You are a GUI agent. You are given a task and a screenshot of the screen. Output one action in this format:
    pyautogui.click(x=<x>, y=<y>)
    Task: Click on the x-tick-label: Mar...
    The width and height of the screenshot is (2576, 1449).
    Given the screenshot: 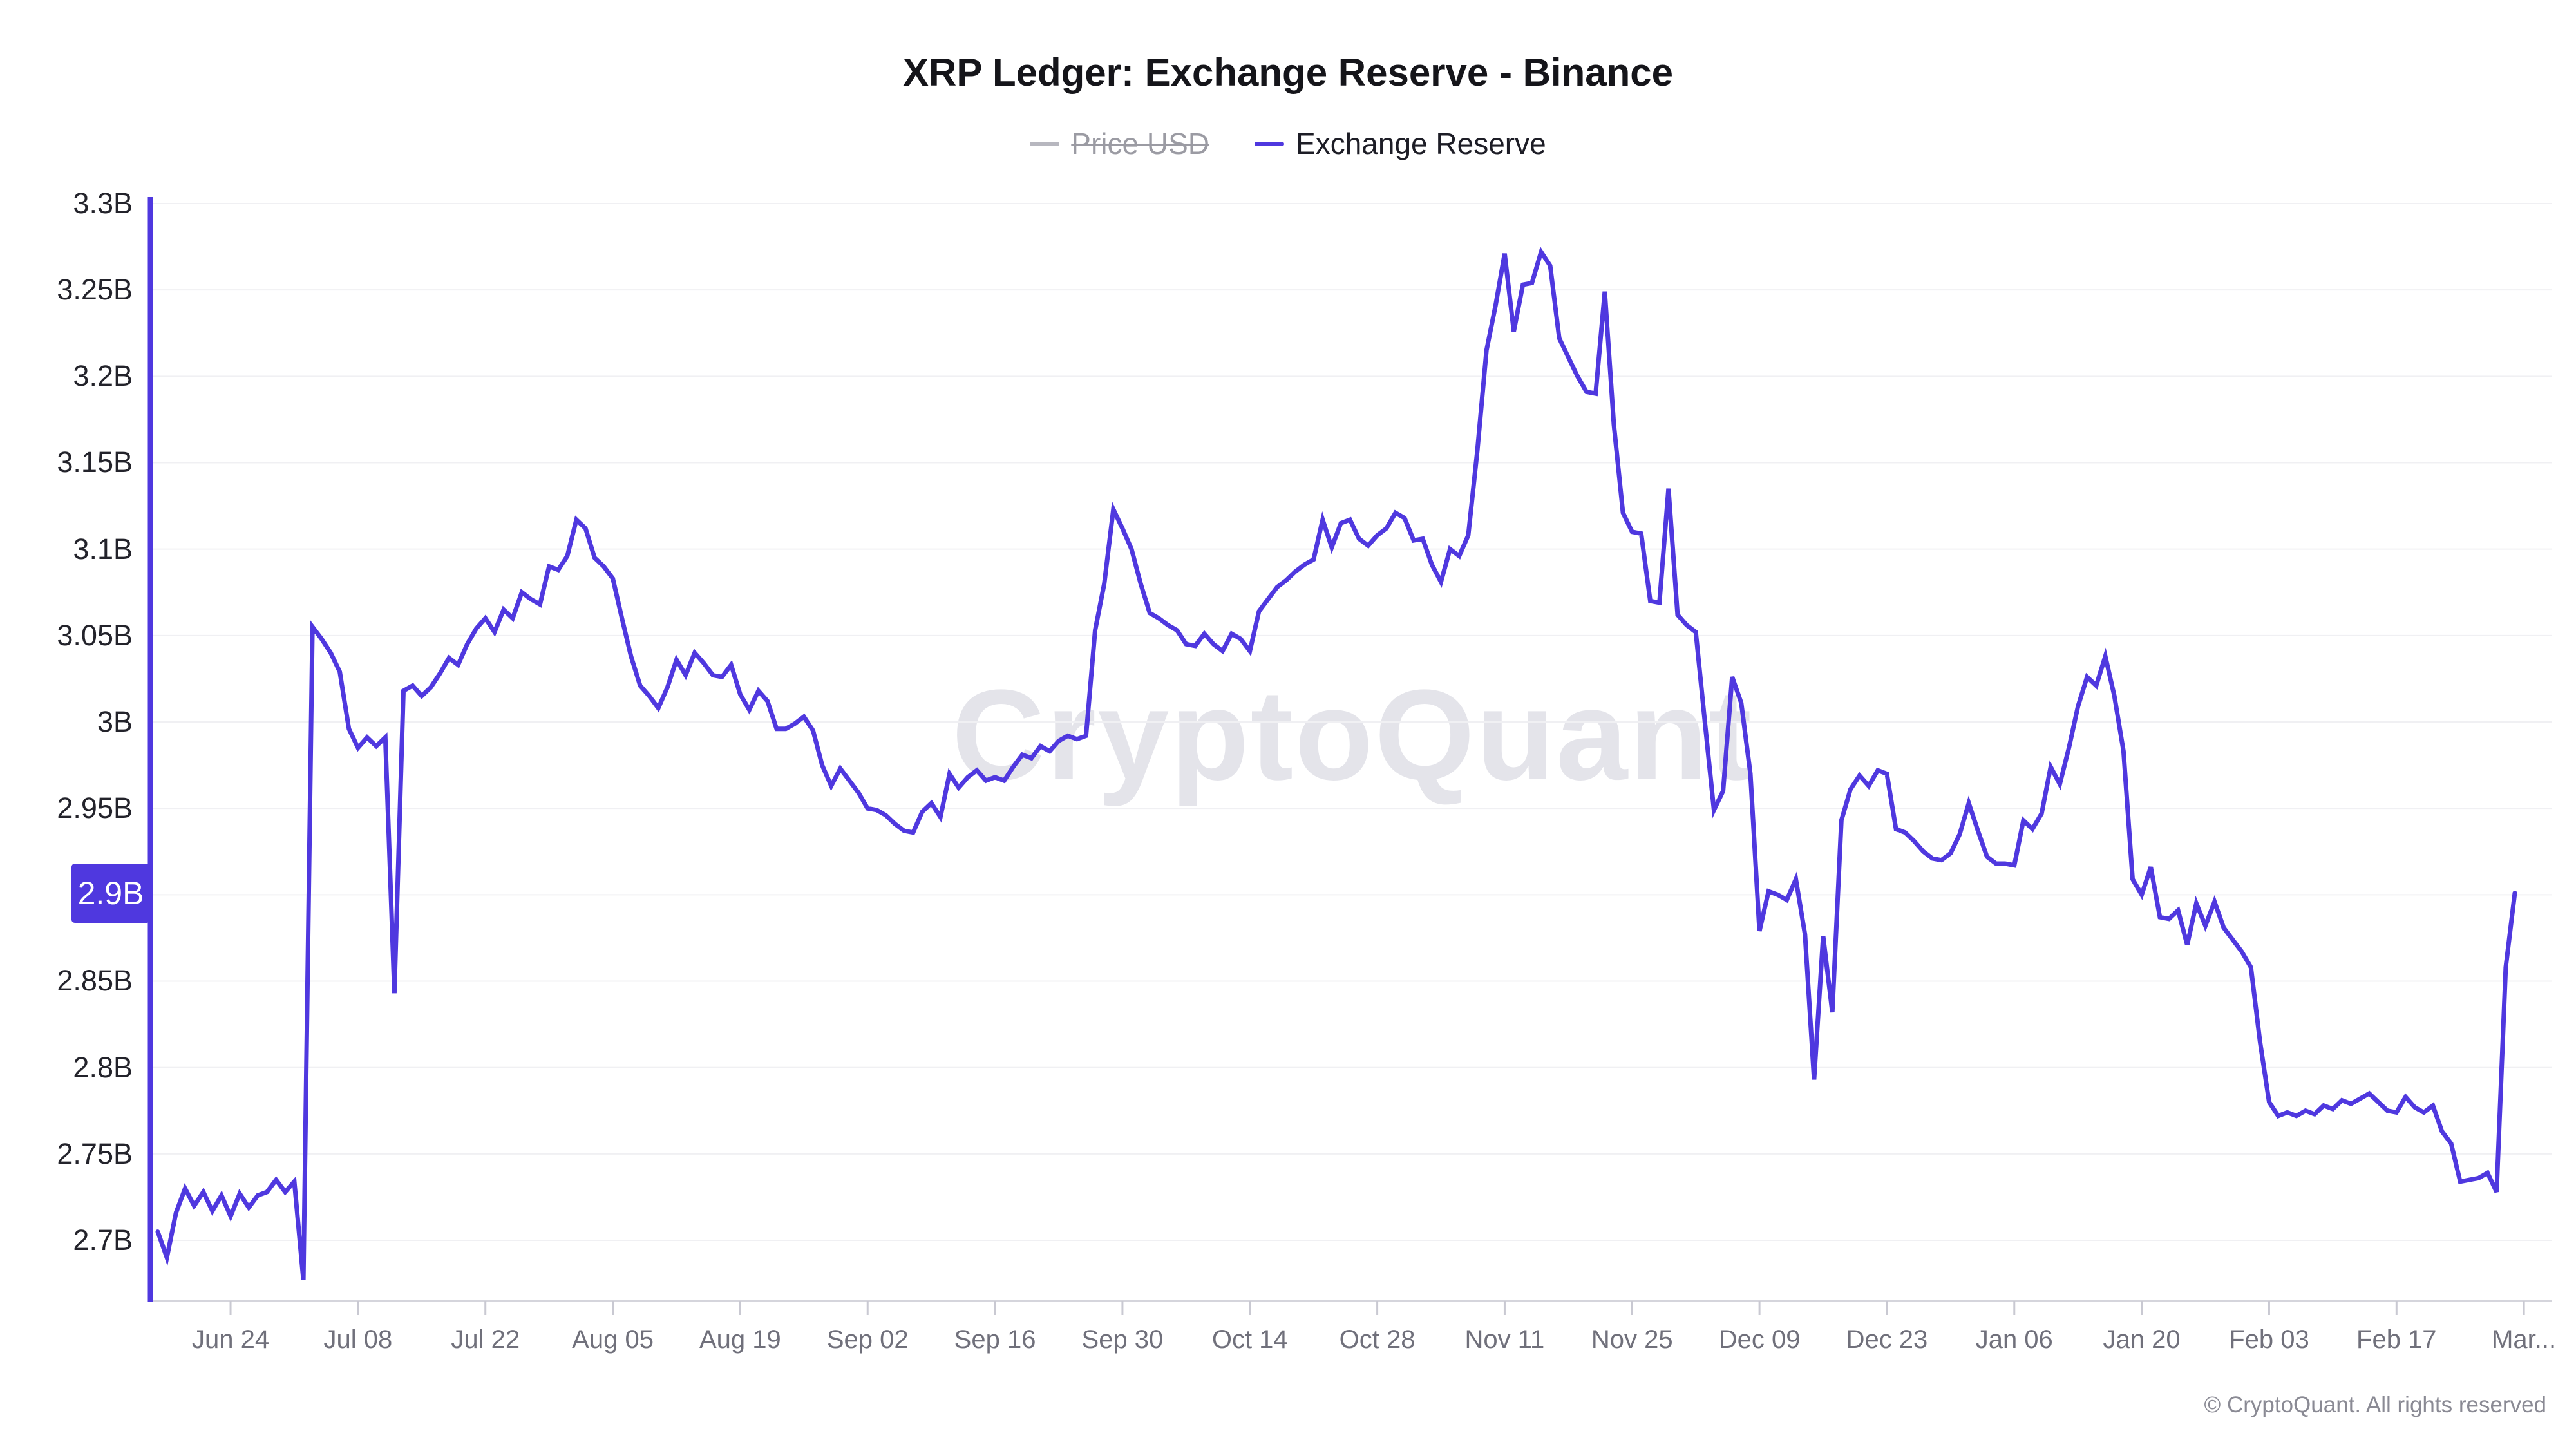 What is the action you would take?
    pyautogui.click(x=2524, y=1339)
    